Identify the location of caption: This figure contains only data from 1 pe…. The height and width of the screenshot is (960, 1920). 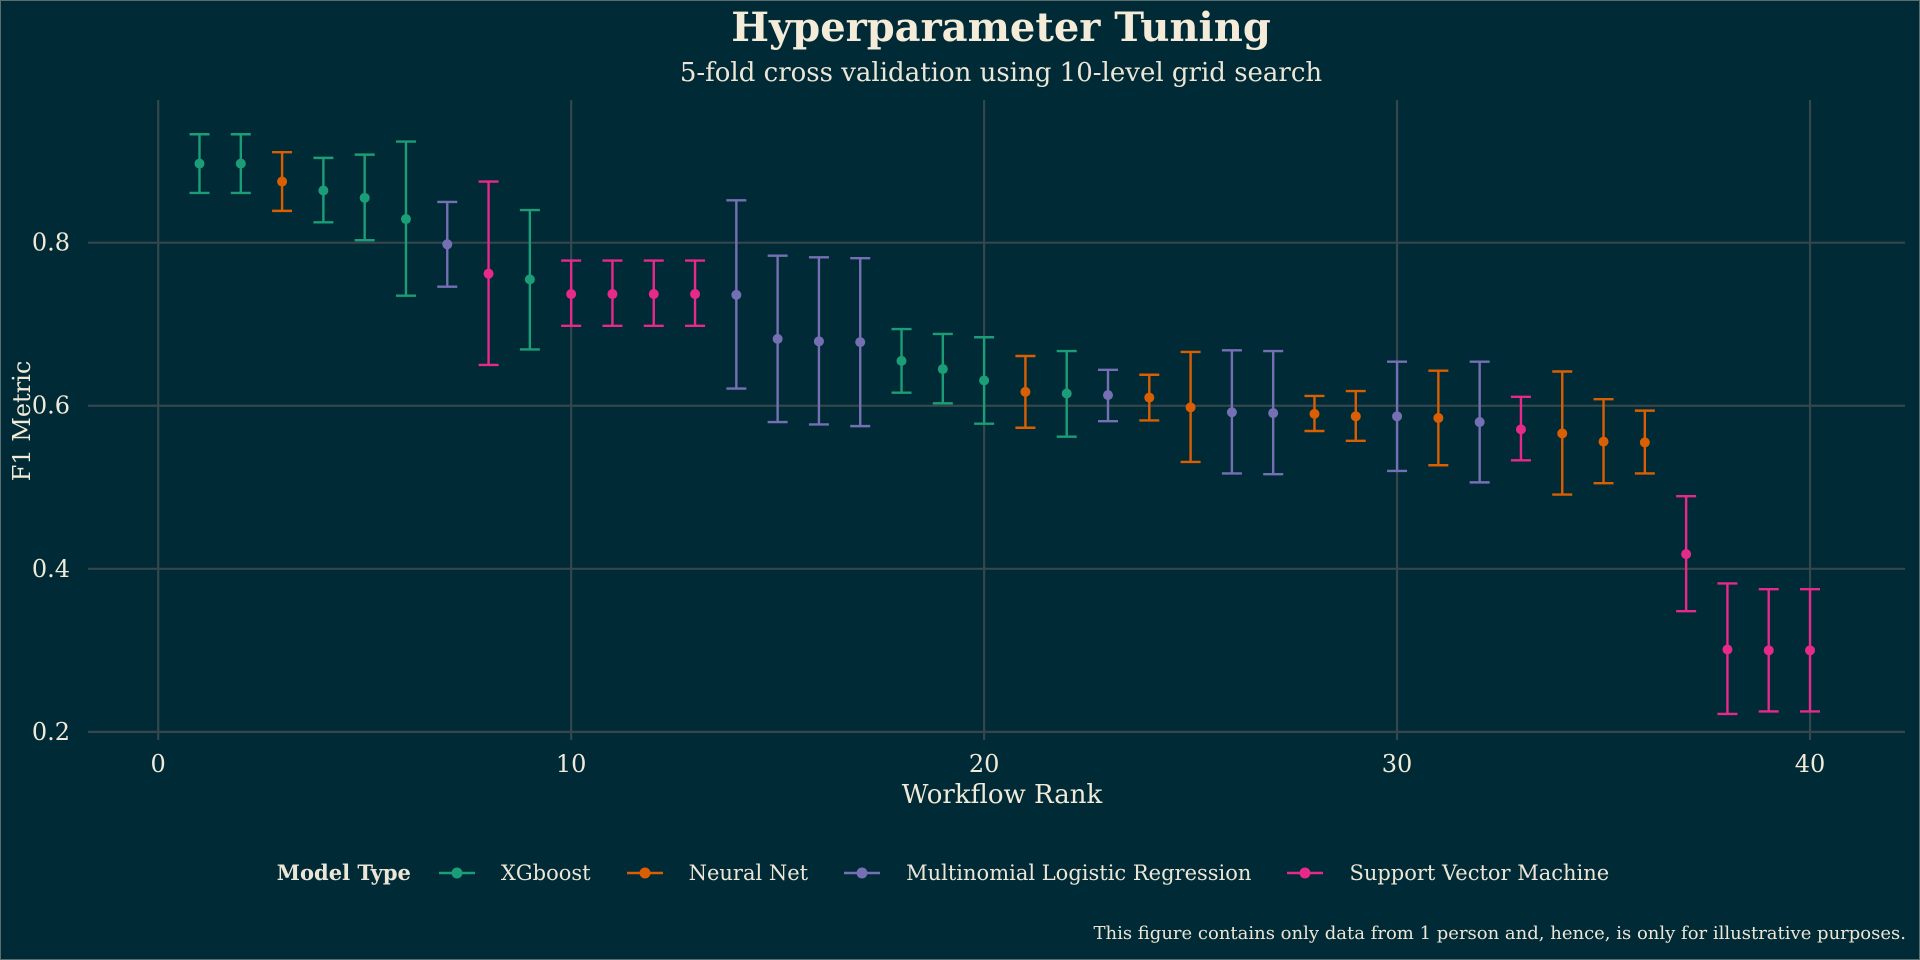
(1499, 933).